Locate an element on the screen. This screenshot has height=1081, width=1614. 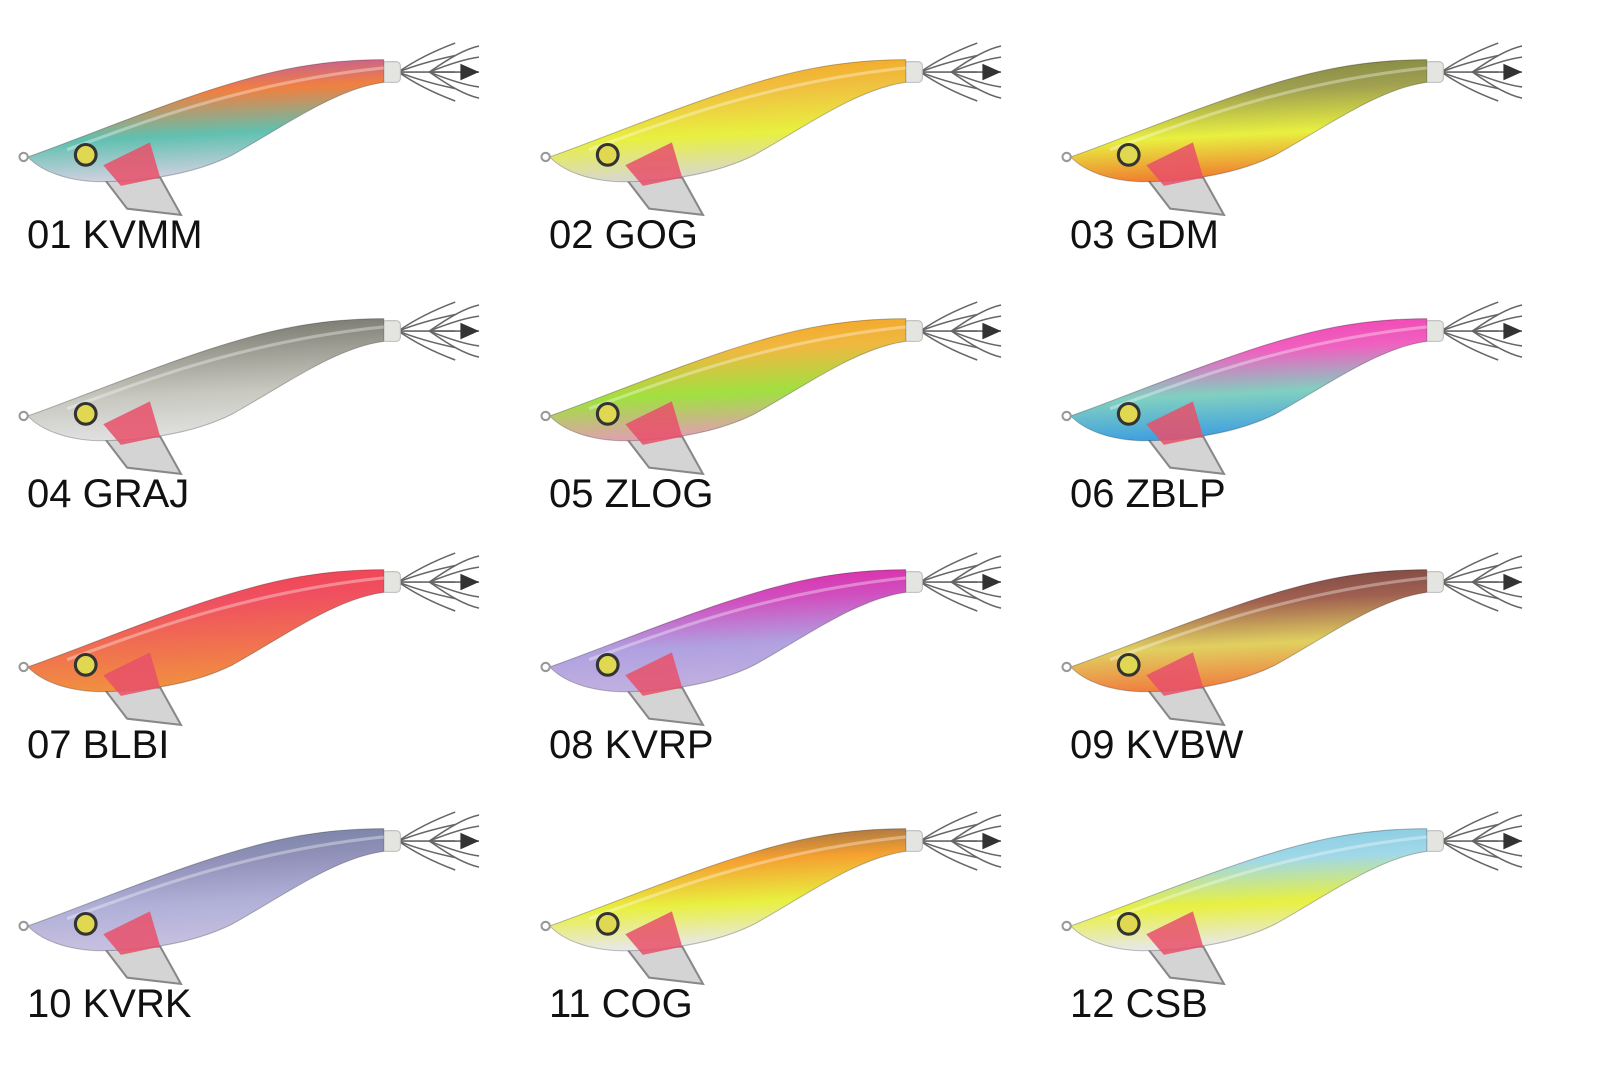
color-label: 10 KVRK is located at coordinates (109, 1004).